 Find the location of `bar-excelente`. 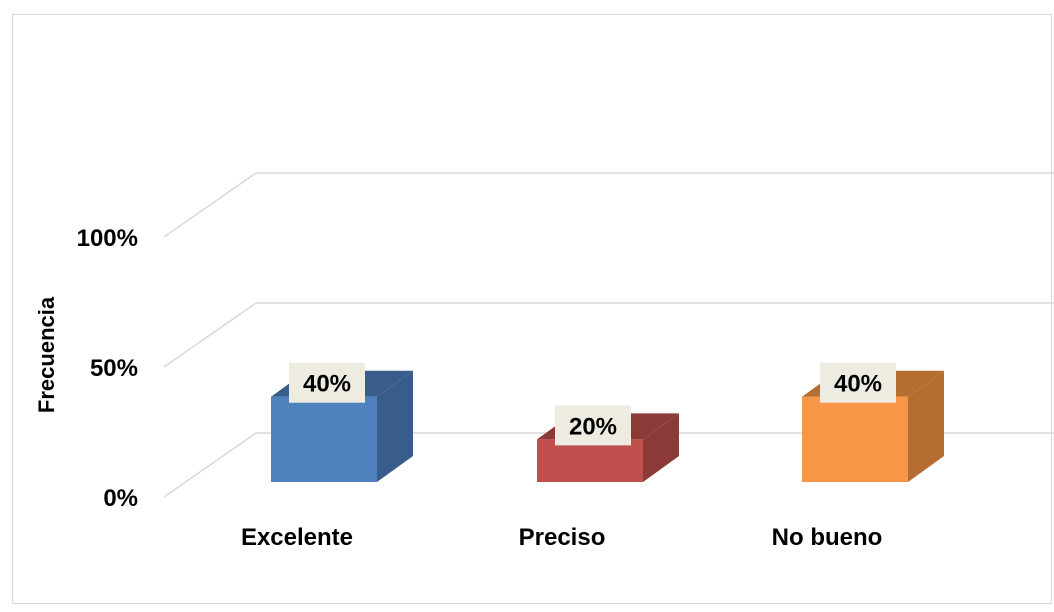

bar-excelente is located at coordinates (342, 426).